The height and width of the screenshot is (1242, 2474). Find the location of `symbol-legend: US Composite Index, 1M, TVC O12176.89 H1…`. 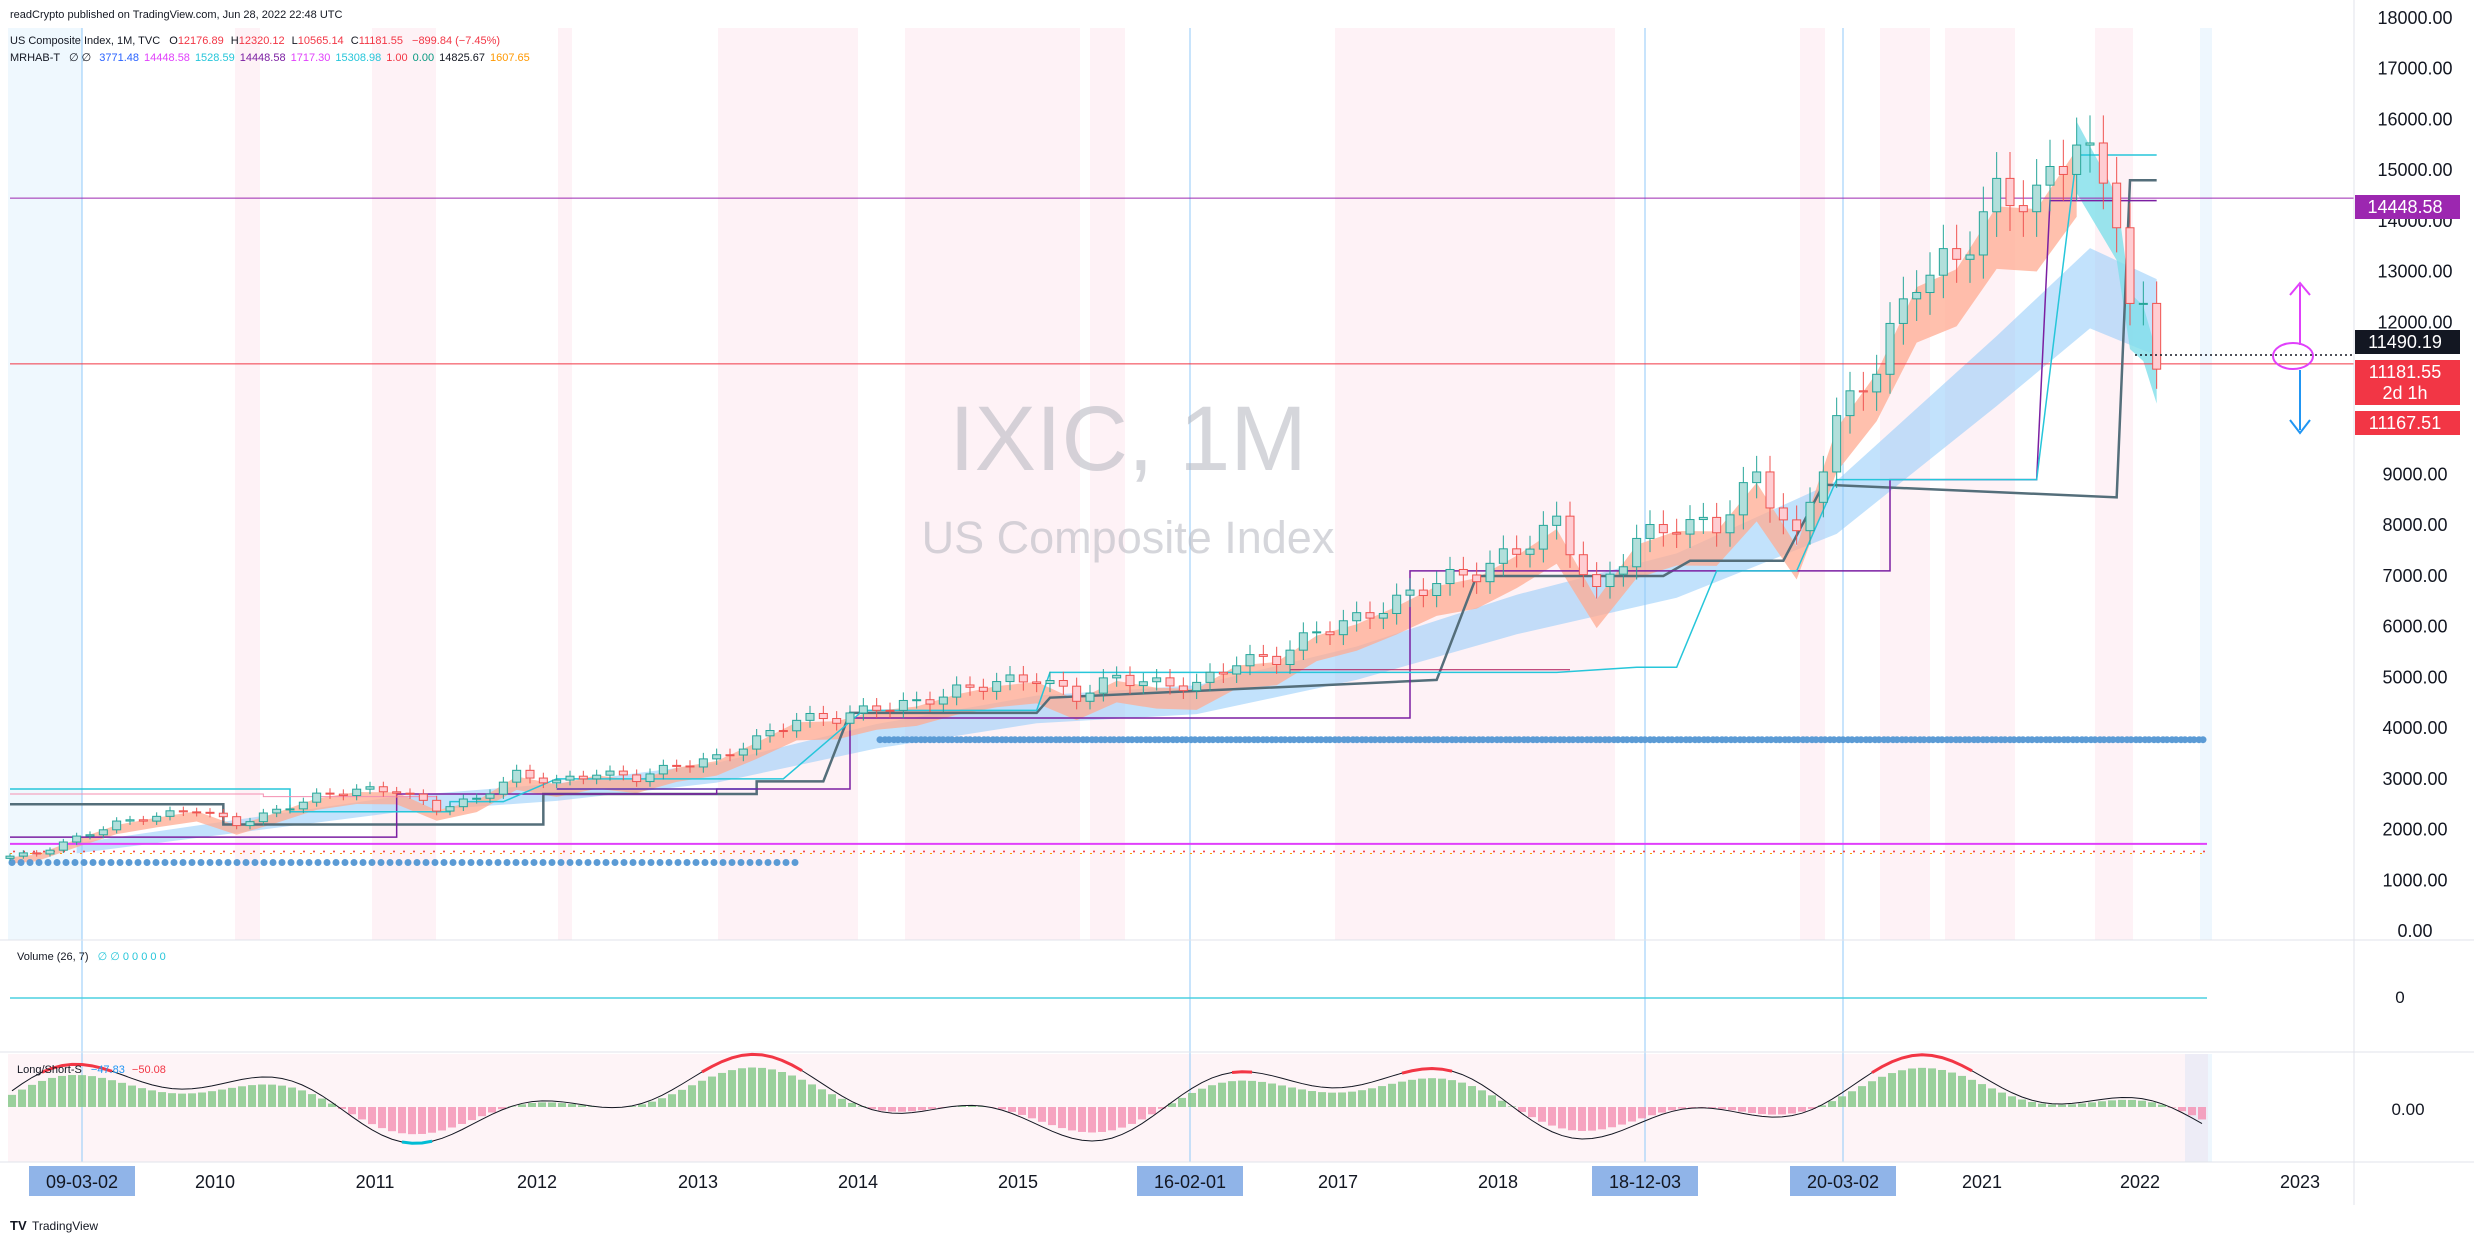

symbol-legend: US Composite Index, 1M, TVC O12176.89 H1… is located at coordinates (255, 41).